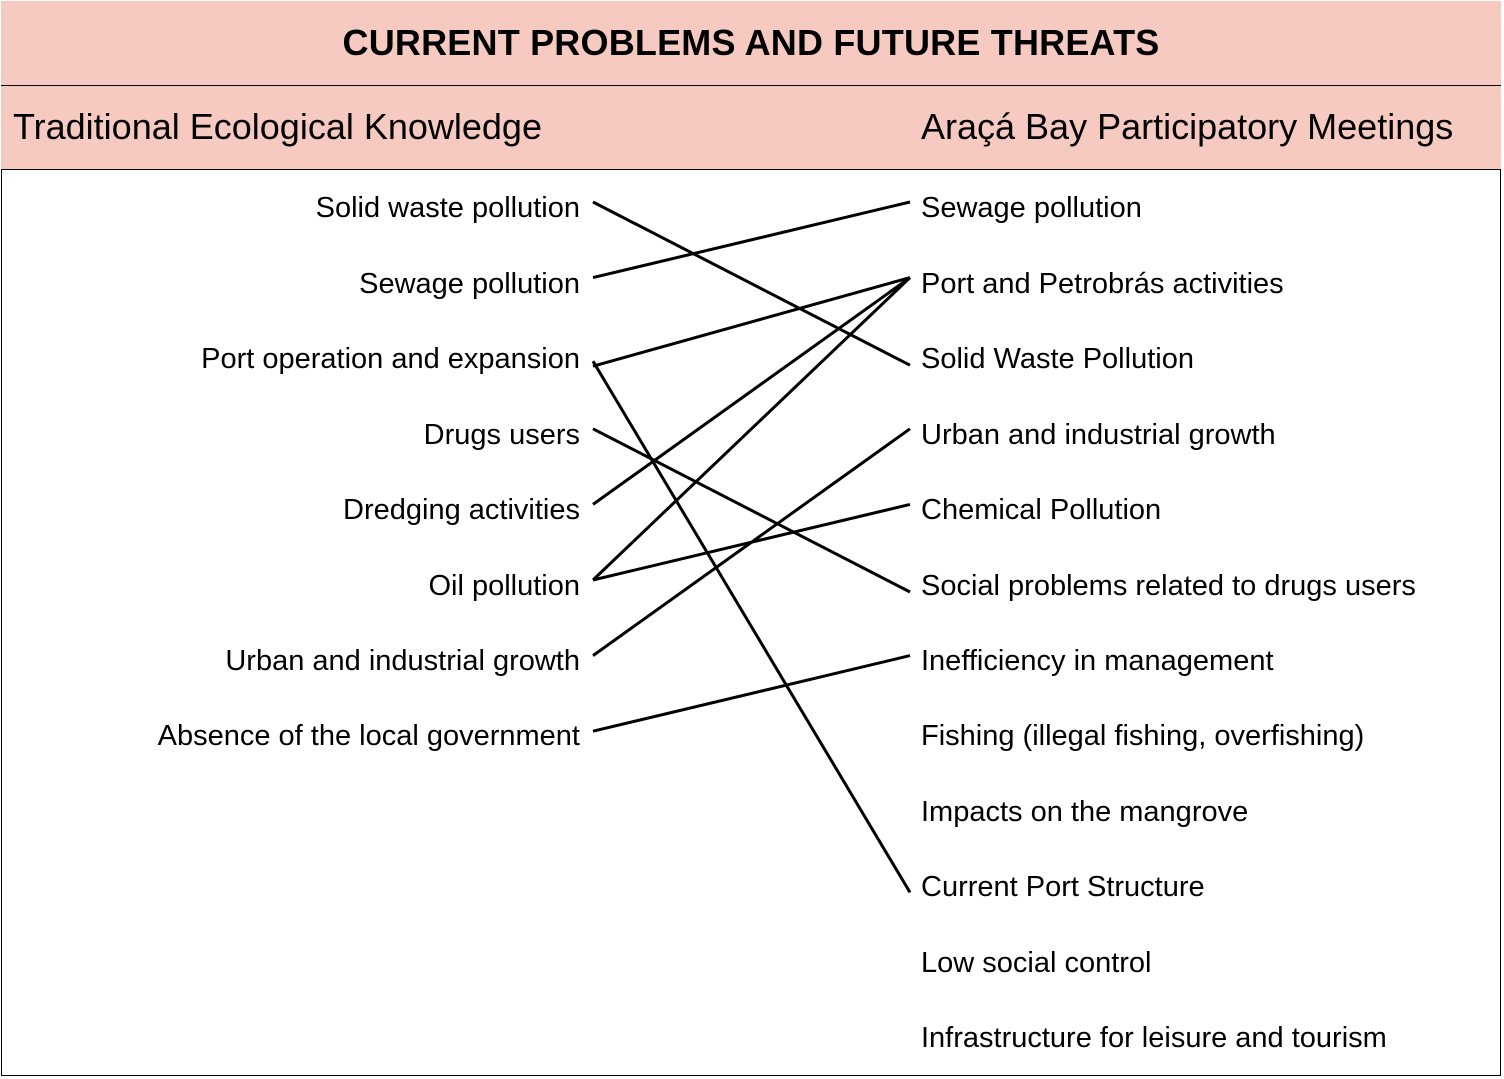 Image resolution: width=1504 pixels, height=1079 pixels. Describe the element at coordinates (1057, 359) in the screenshot. I see `right-item: Solid Waste Pollution` at that location.